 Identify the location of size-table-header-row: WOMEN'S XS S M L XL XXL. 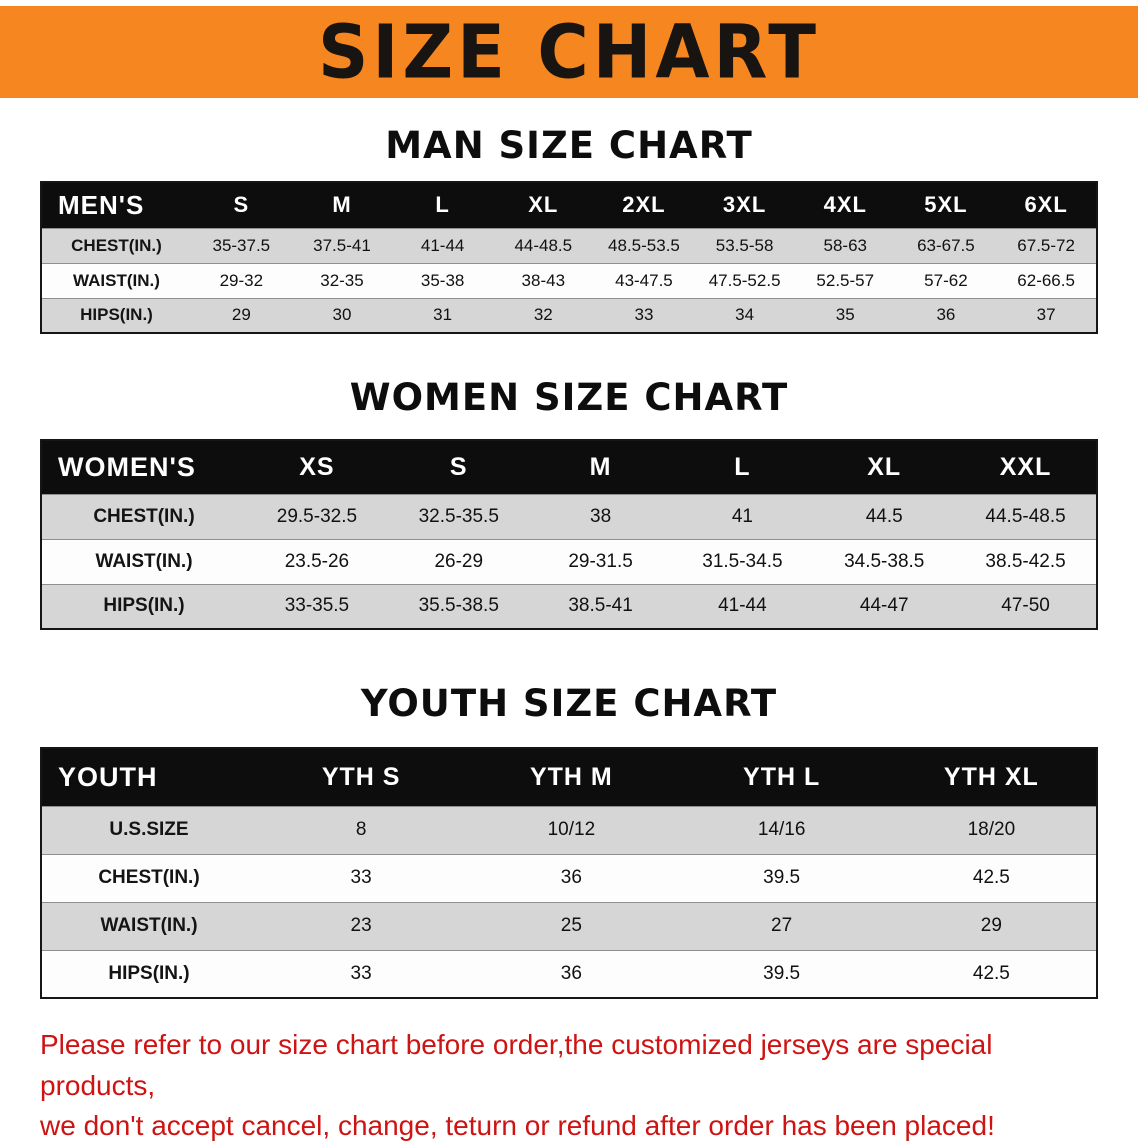
(569, 467).